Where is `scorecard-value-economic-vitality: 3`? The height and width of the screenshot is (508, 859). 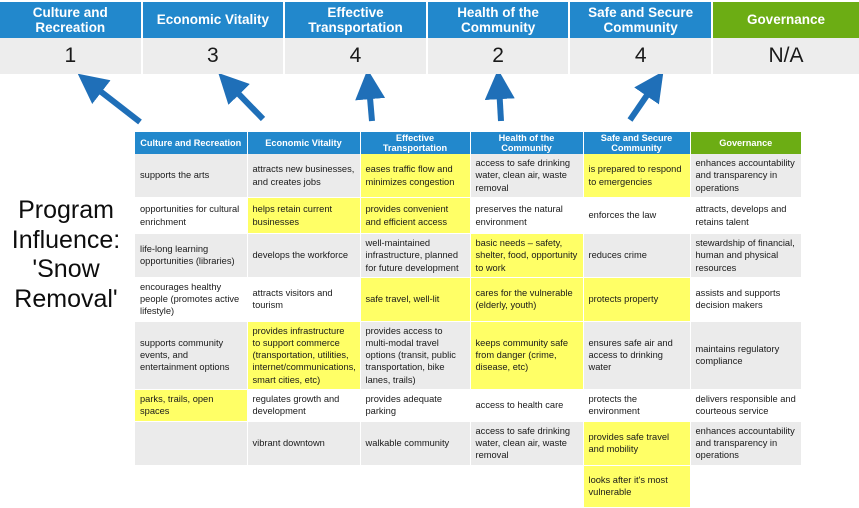
scorecard-value-economic-vitality: 3 is located at coordinates (214, 56).